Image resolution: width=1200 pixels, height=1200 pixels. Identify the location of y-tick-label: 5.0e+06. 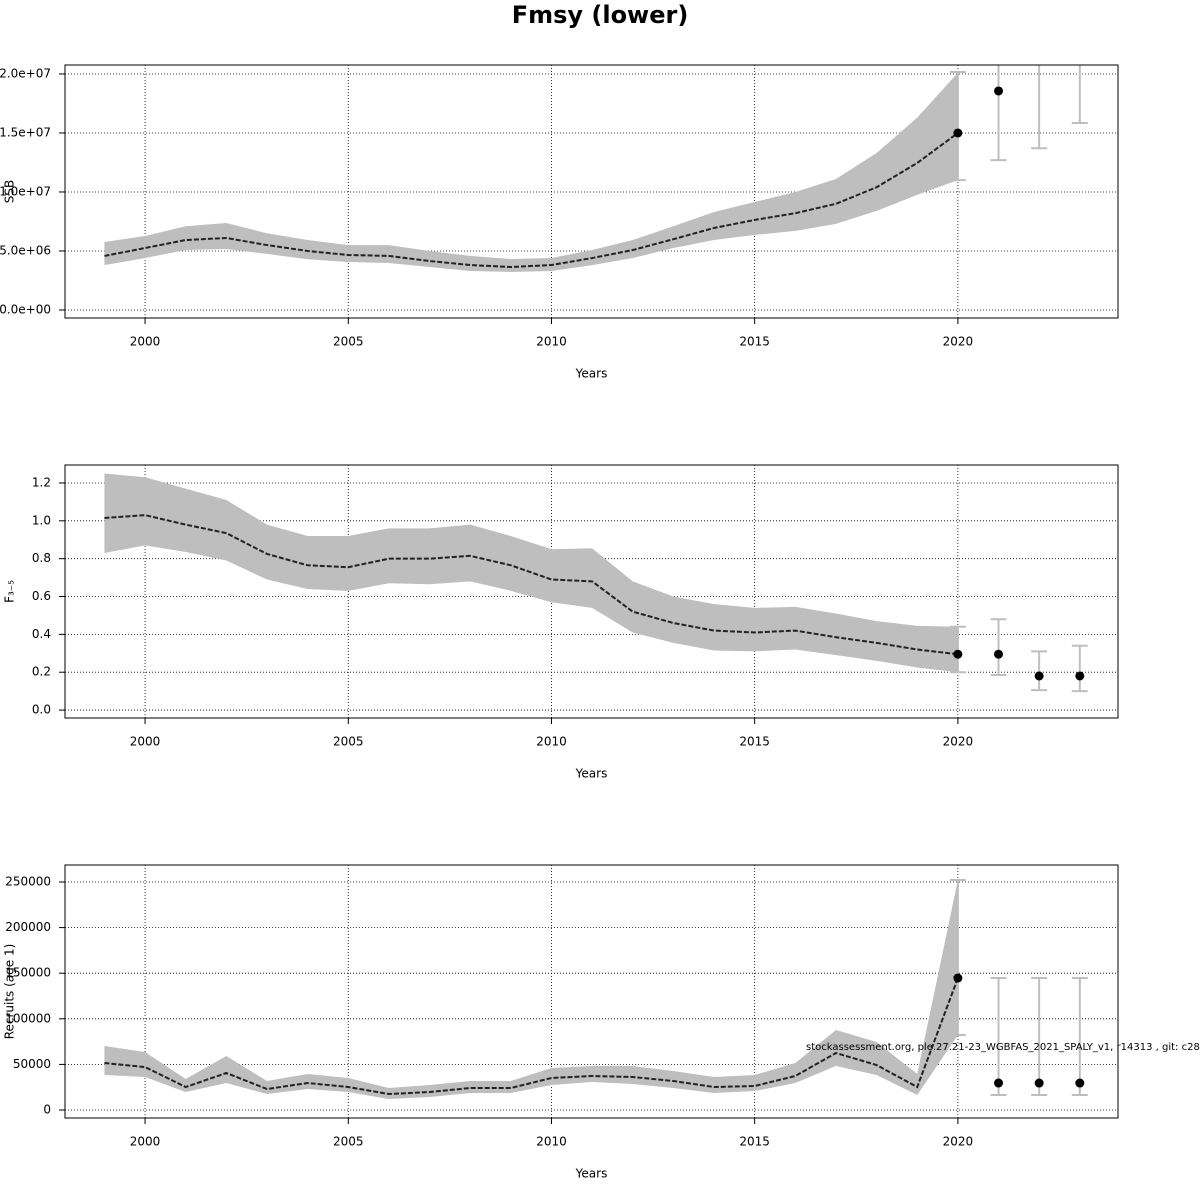
(25, 250).